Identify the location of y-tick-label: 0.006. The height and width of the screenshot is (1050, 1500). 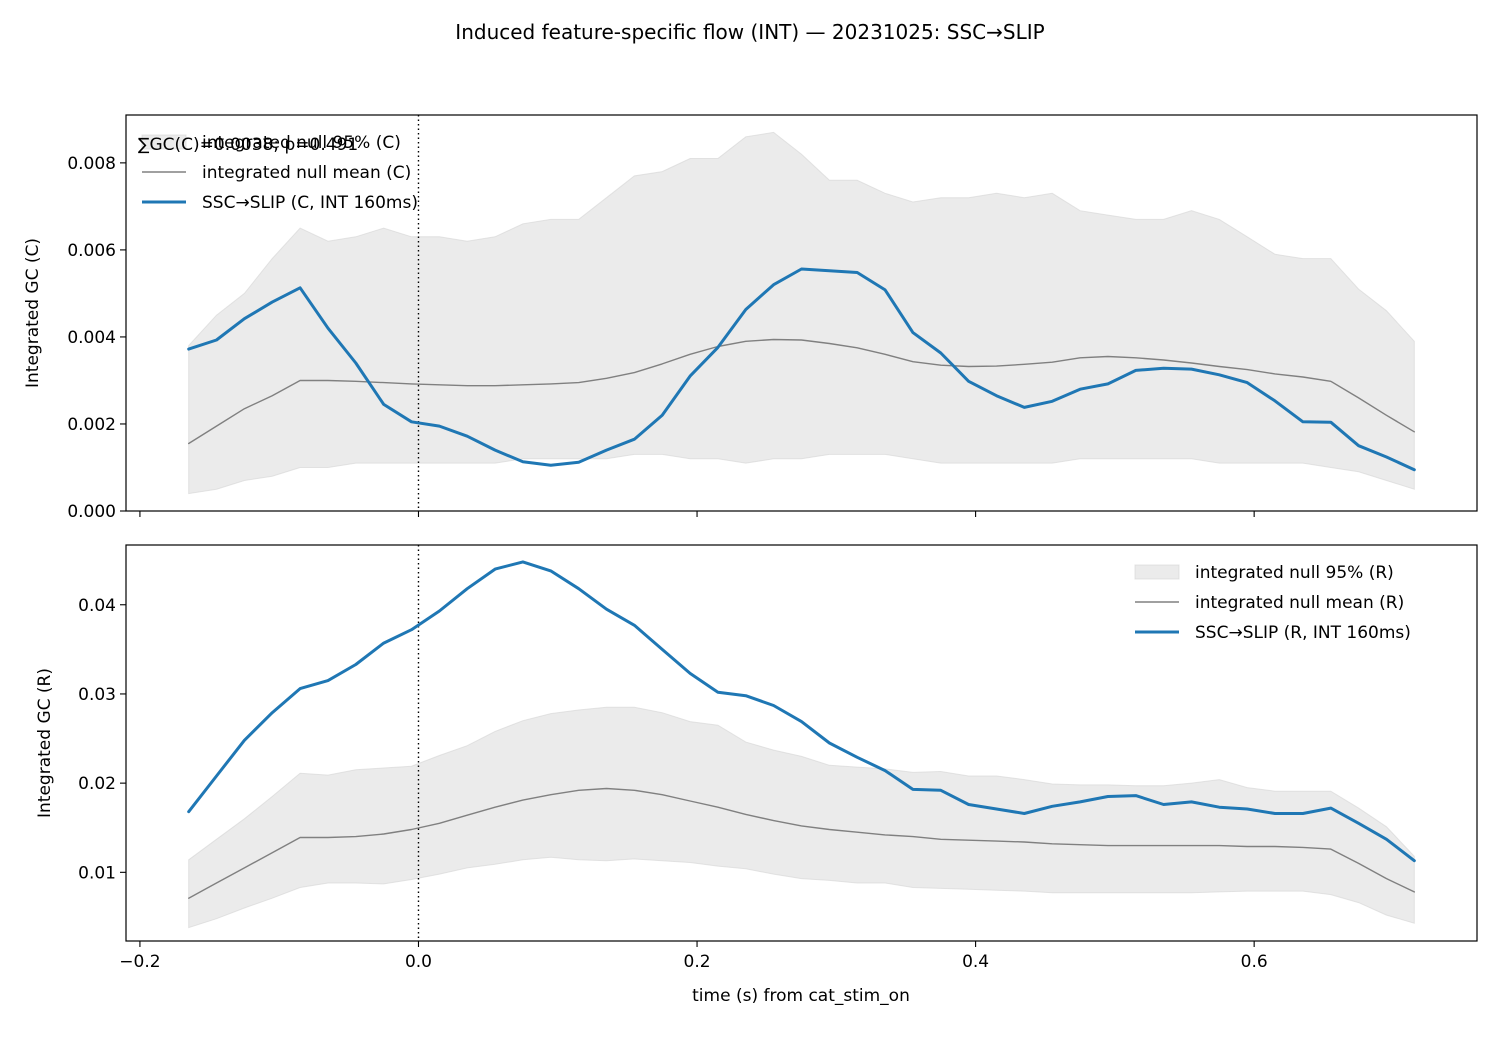
(91, 251).